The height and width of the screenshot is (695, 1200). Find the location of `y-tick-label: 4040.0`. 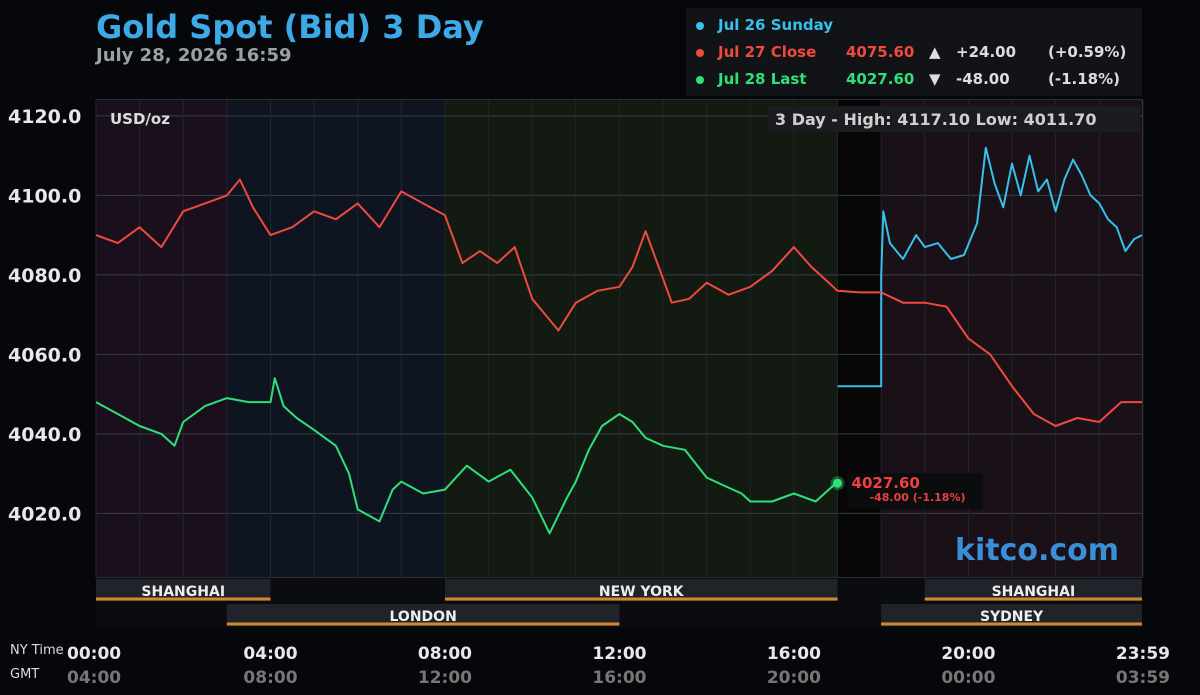

y-tick-label: 4040.0 is located at coordinates (44, 435).